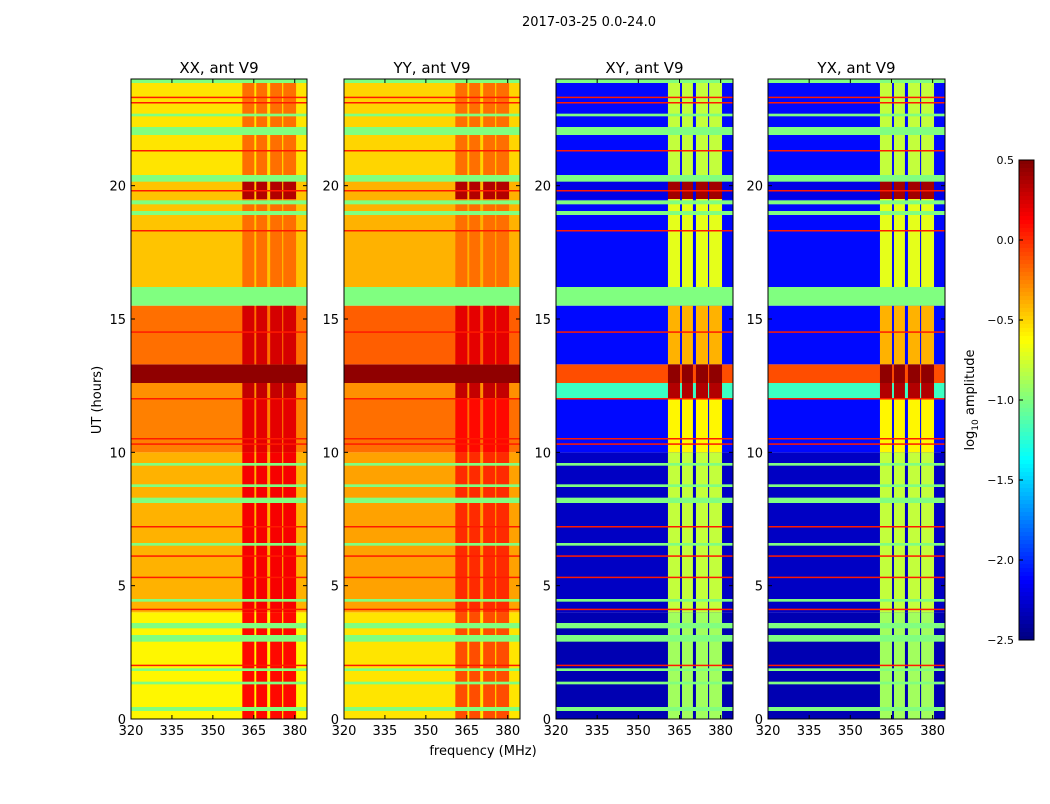 This screenshot has height=804, width=1050. What do you see at coordinates (556, 731) in the screenshot?
I see `x-tick-label: 320` at bounding box center [556, 731].